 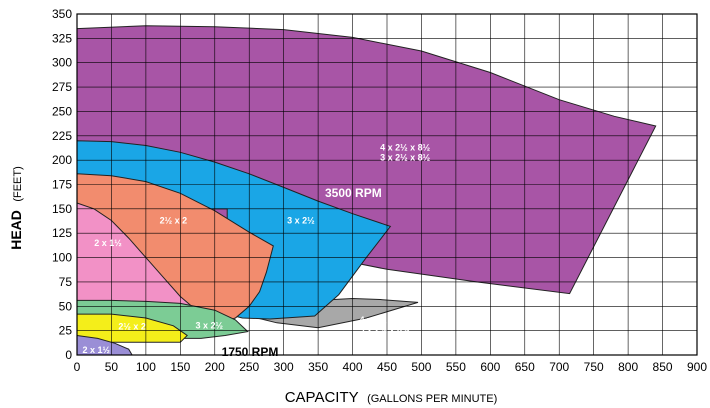 I want to click on x-tick-label-850: 850, so click(x=663, y=367).